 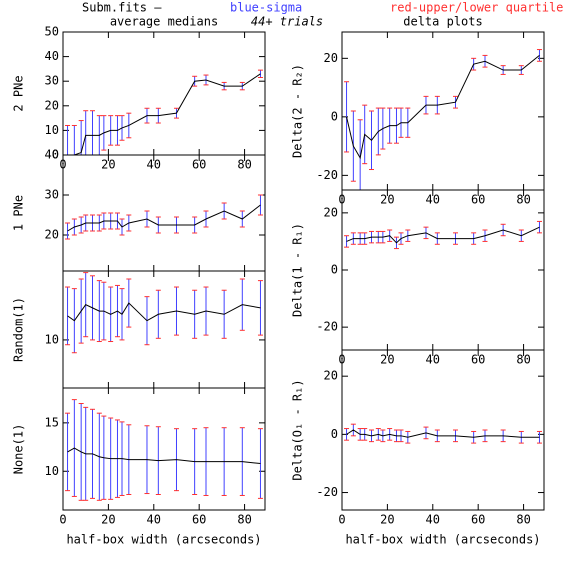 I want to click on y-axis-label: 1 PNe, so click(x=19, y=213).